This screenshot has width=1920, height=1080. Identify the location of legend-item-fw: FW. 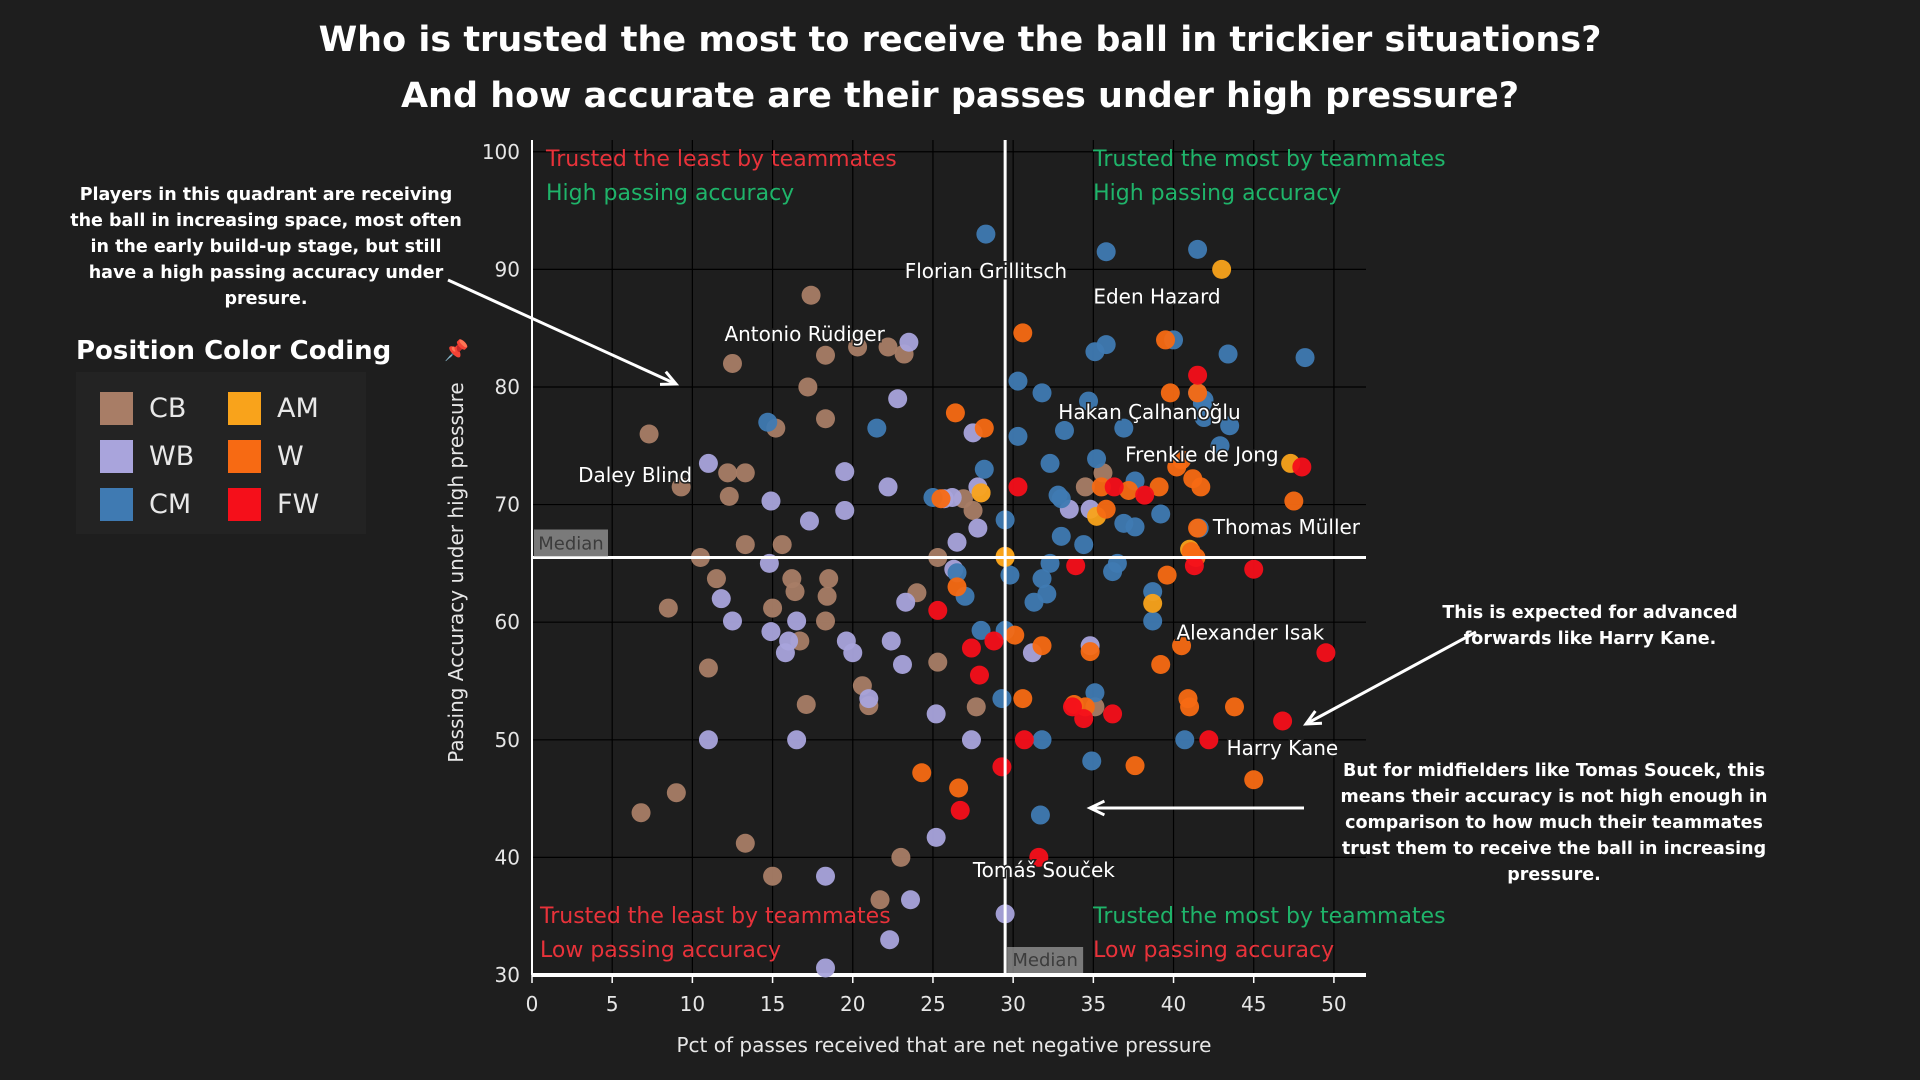
(273, 504).